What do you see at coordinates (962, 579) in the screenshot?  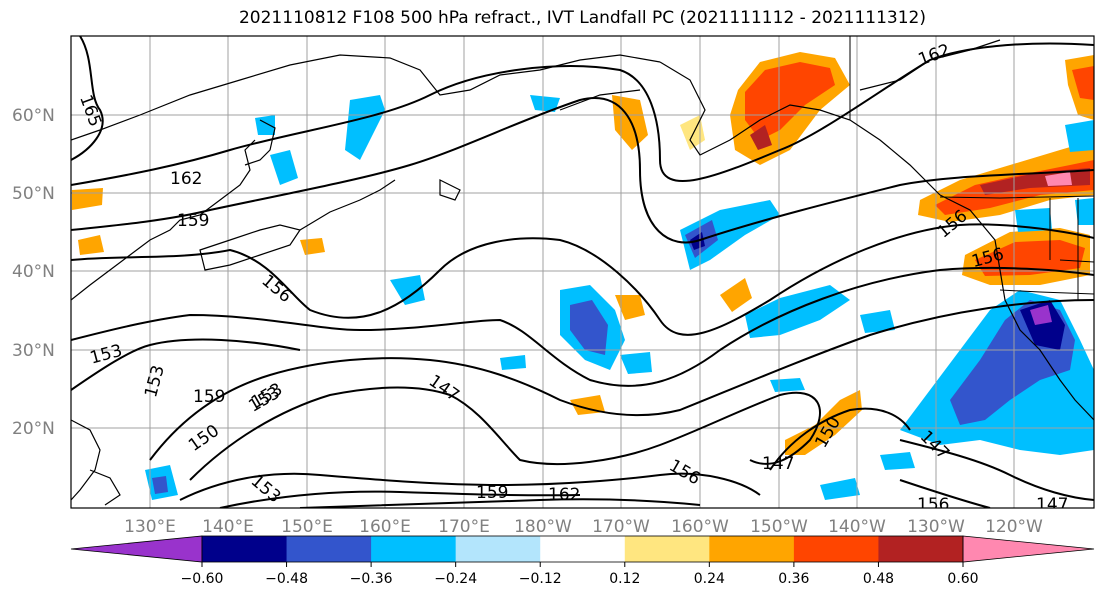 I see `colorbar-tick-label: 0.60` at bounding box center [962, 579].